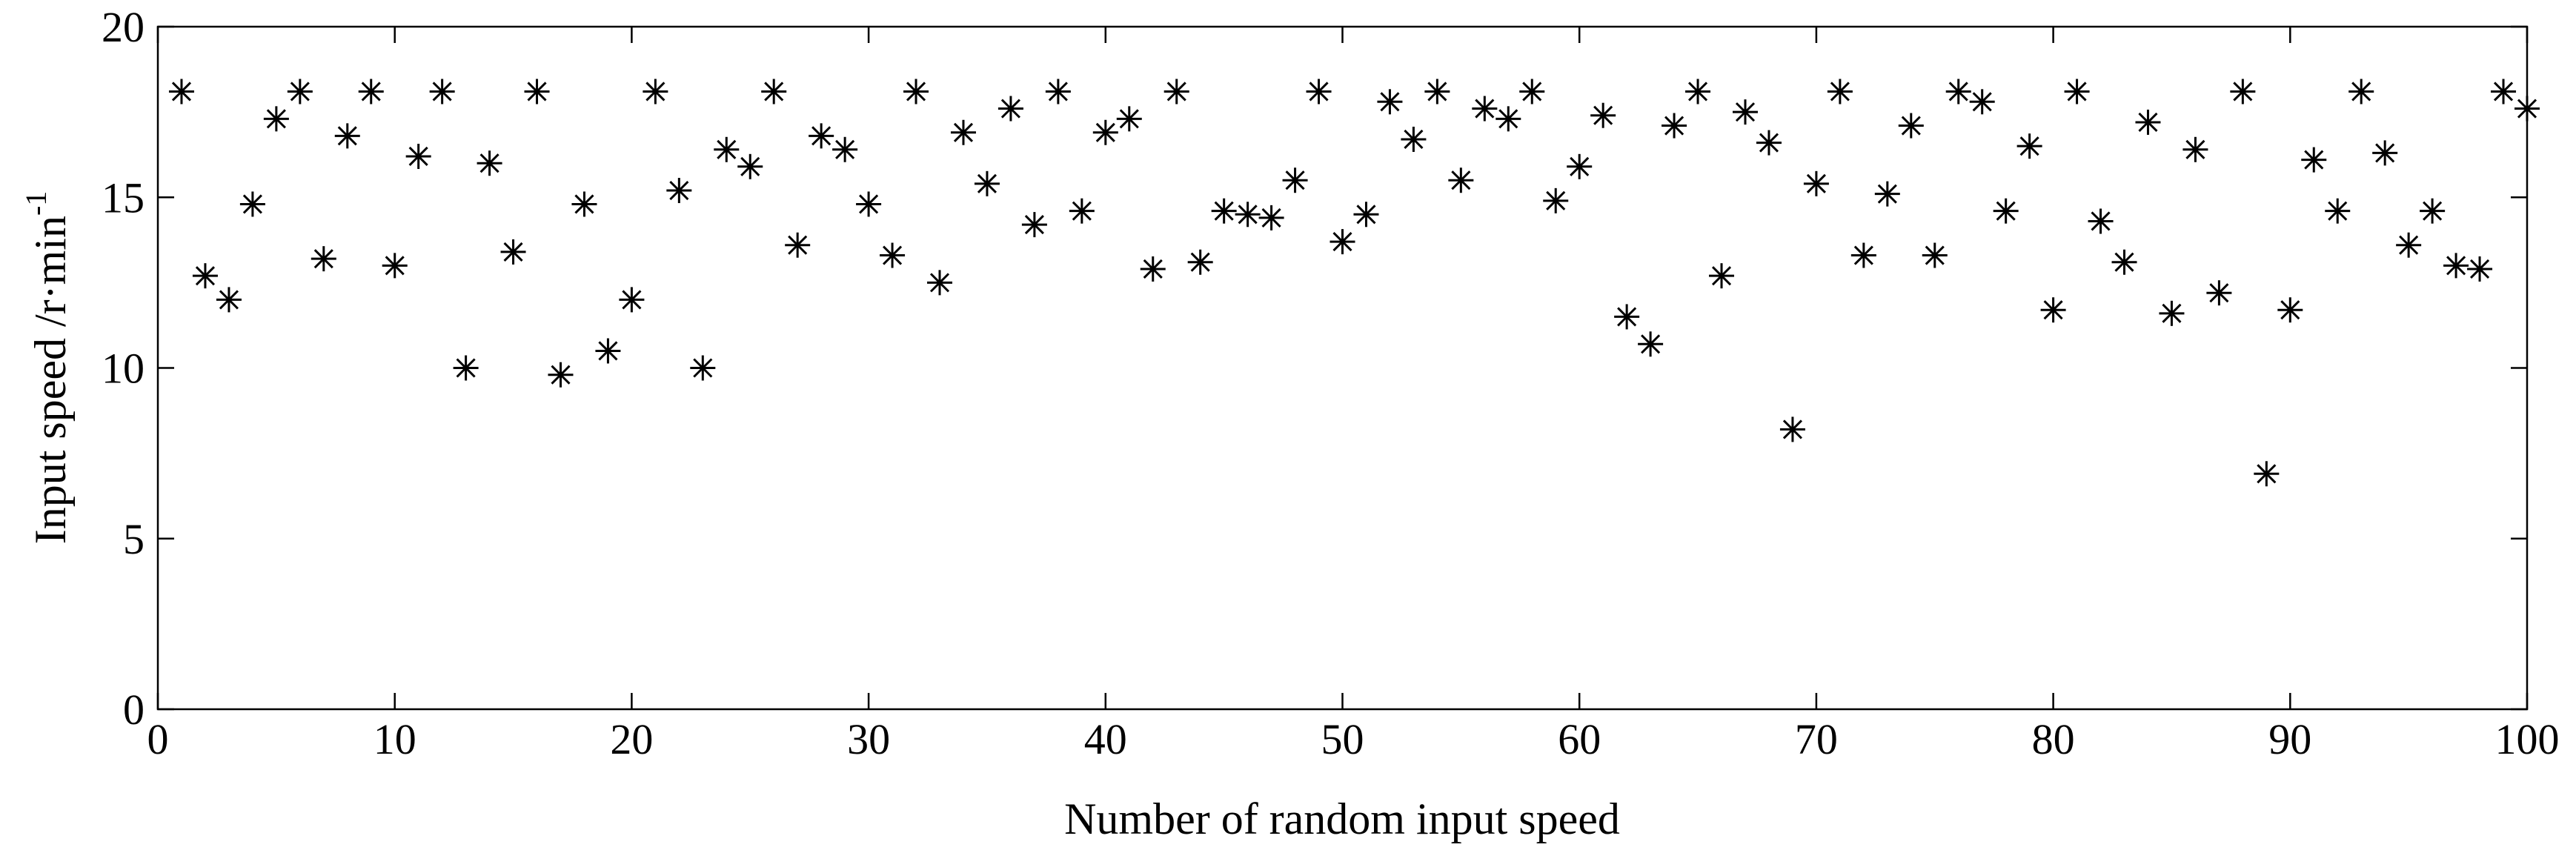 The width and height of the screenshot is (2576, 853). I want to click on x-tick-label: 90, so click(2289, 739).